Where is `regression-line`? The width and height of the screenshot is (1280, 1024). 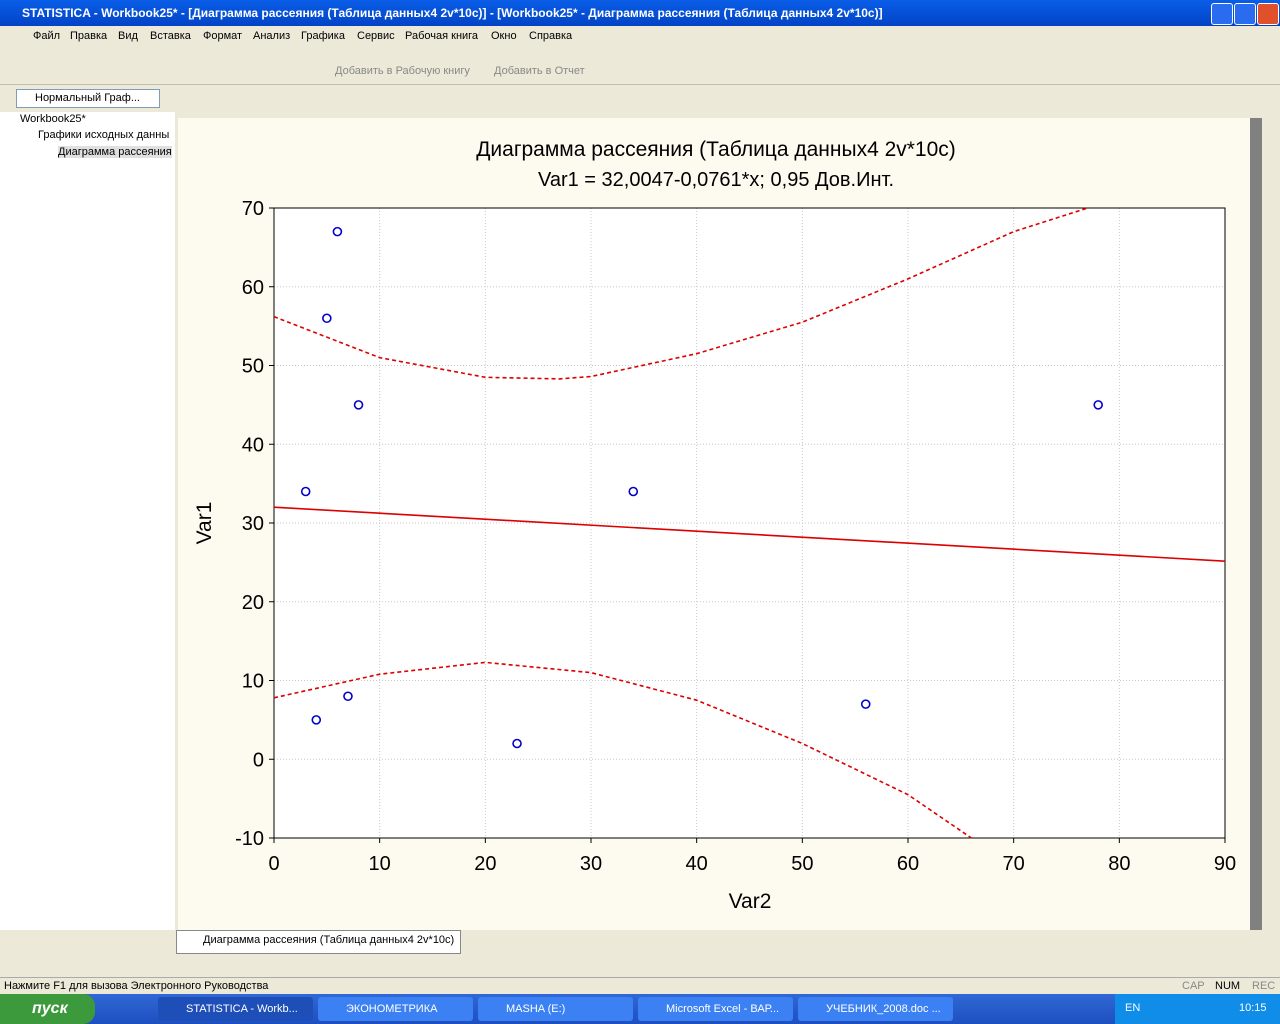 regression-line is located at coordinates (749, 534).